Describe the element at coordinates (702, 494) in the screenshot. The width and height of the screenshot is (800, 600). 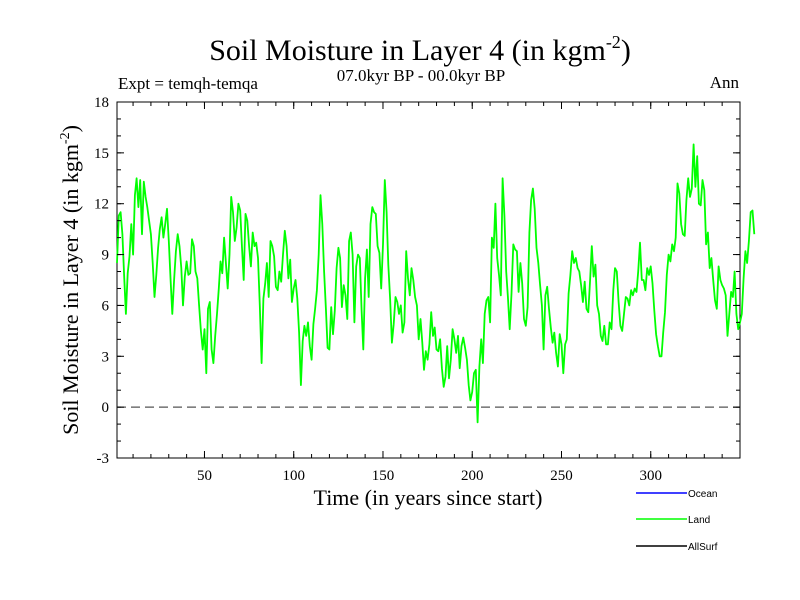
I see `legend-ocean-label: Ocean` at that location.